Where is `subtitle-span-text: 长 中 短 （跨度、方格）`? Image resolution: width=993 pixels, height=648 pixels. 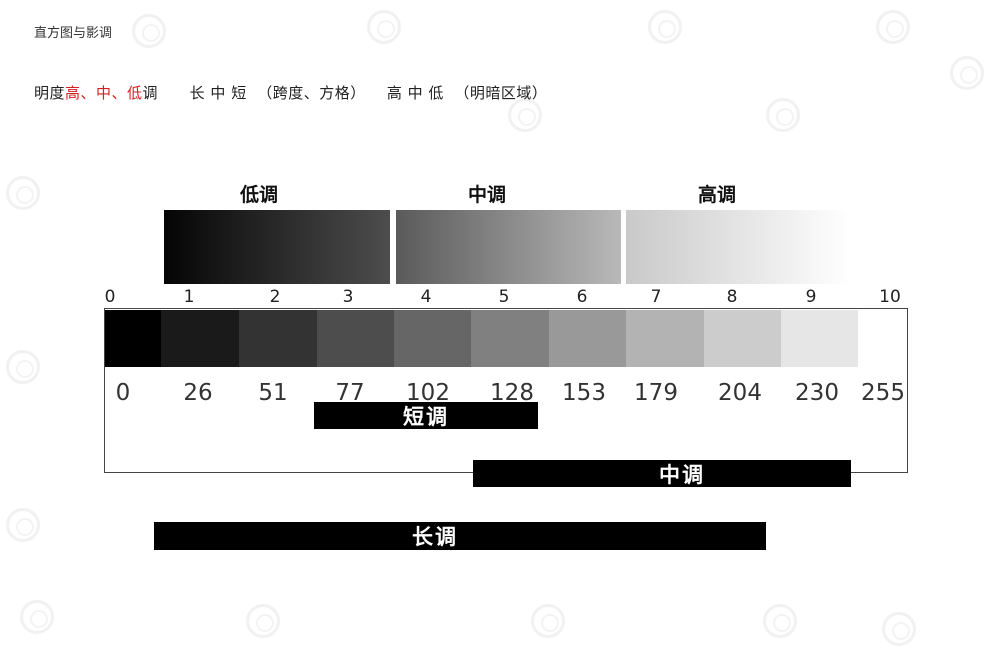 subtitle-span-text: 长 中 短 （跨度、方格） is located at coordinates (278, 93).